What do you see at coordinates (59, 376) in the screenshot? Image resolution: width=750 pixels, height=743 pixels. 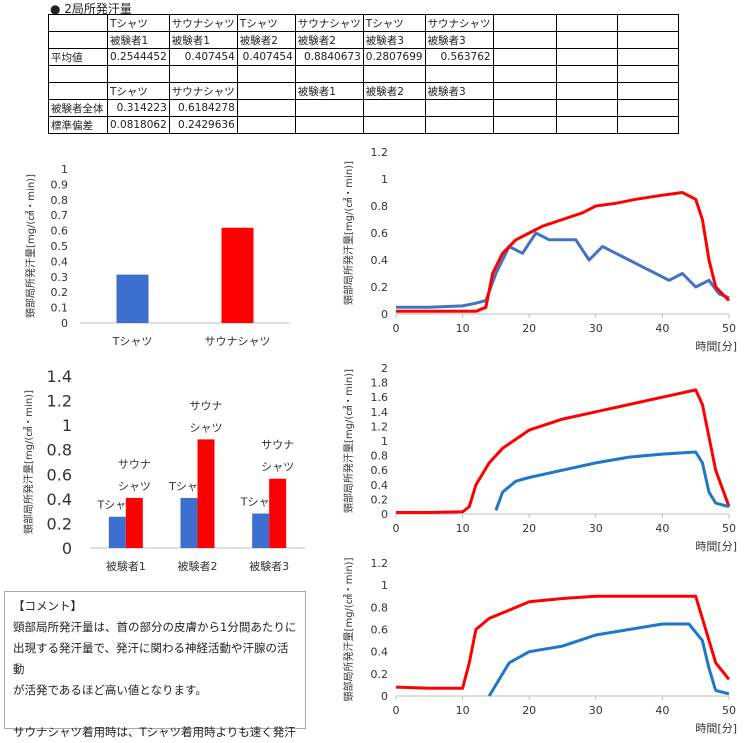 I see `y-tick-label: 1.4` at bounding box center [59, 376].